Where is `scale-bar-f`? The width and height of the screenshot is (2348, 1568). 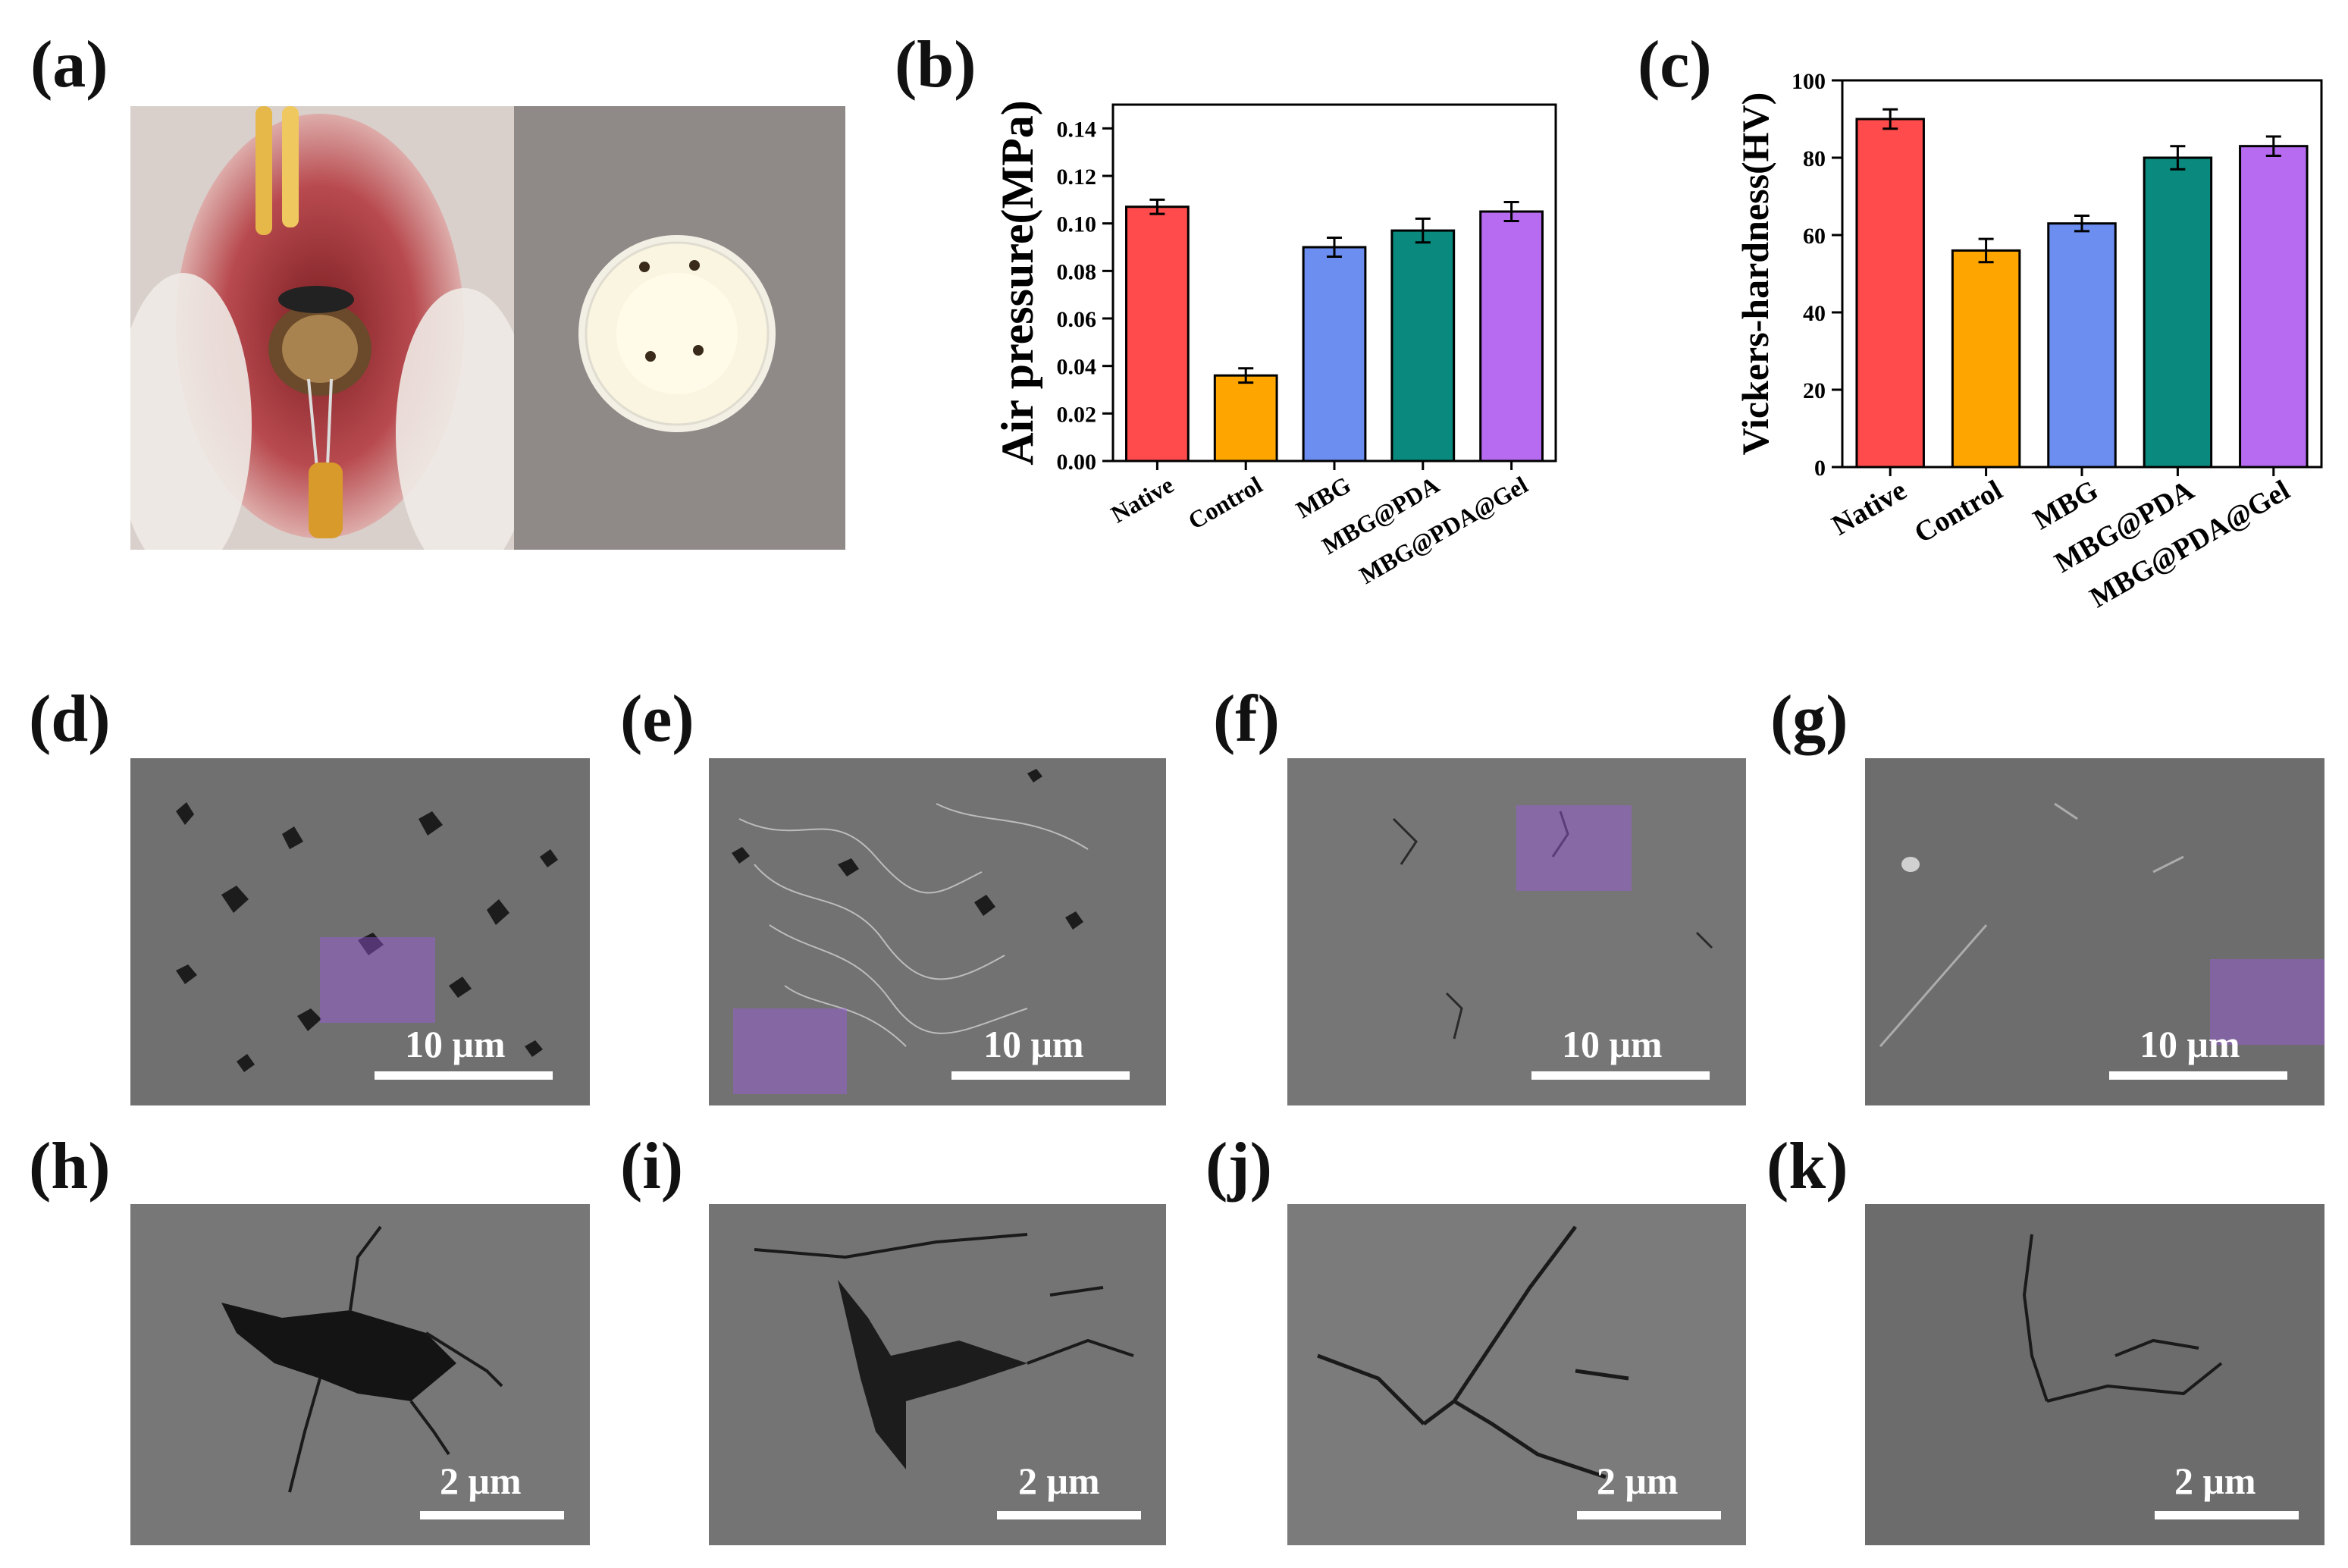
scale-bar-f is located at coordinates (1620, 1076).